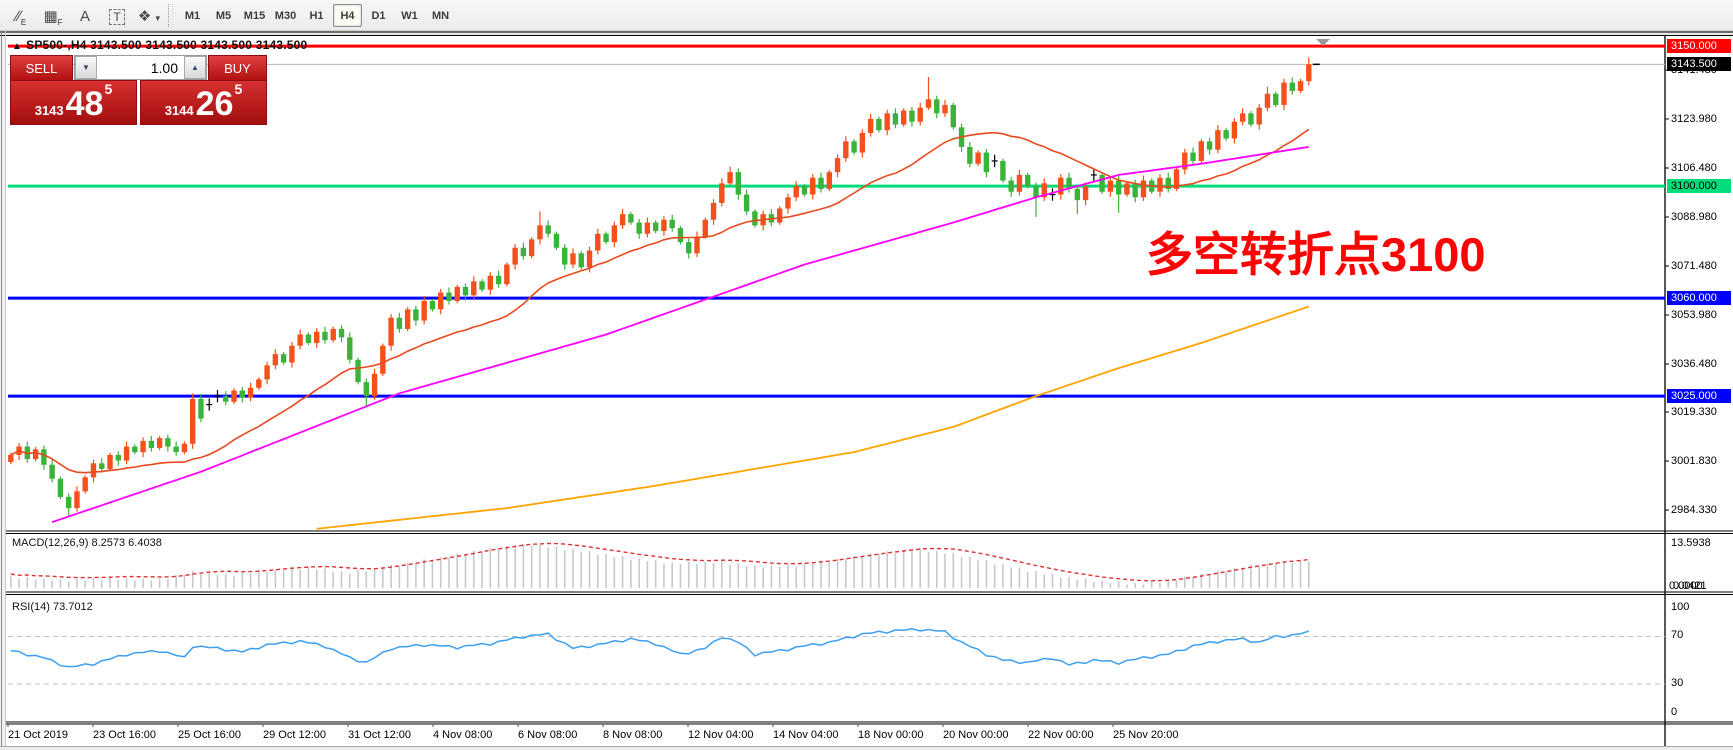 The width and height of the screenshot is (1733, 750). Describe the element at coordinates (1691, 543) in the screenshot. I see `macd-scale-max: 13.5938` at that location.